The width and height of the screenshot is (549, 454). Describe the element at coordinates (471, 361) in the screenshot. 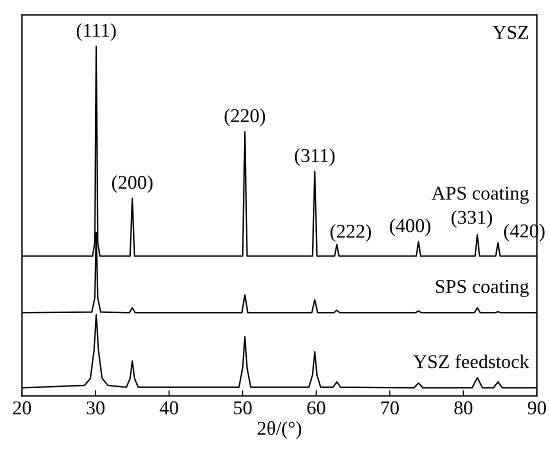

I see `series-label: YSZ feedstock` at that location.